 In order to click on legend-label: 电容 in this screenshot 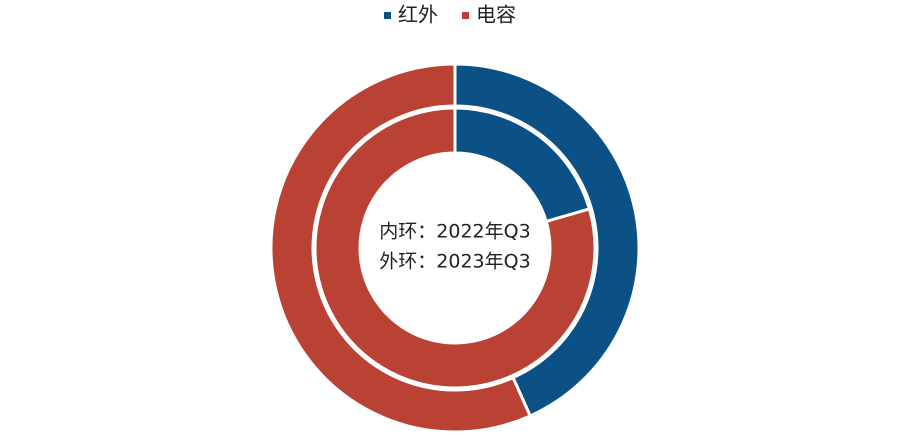, I will do `click(496, 15)`.